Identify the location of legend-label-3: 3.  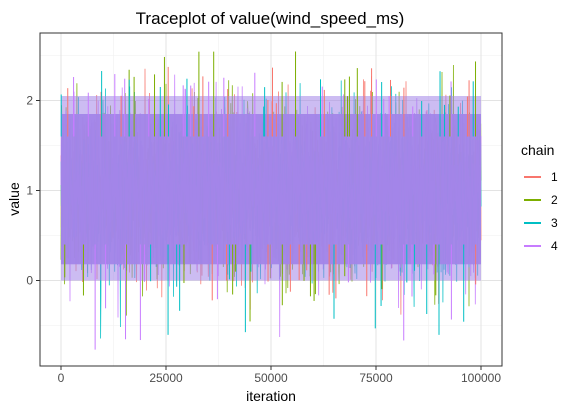
(554, 223).